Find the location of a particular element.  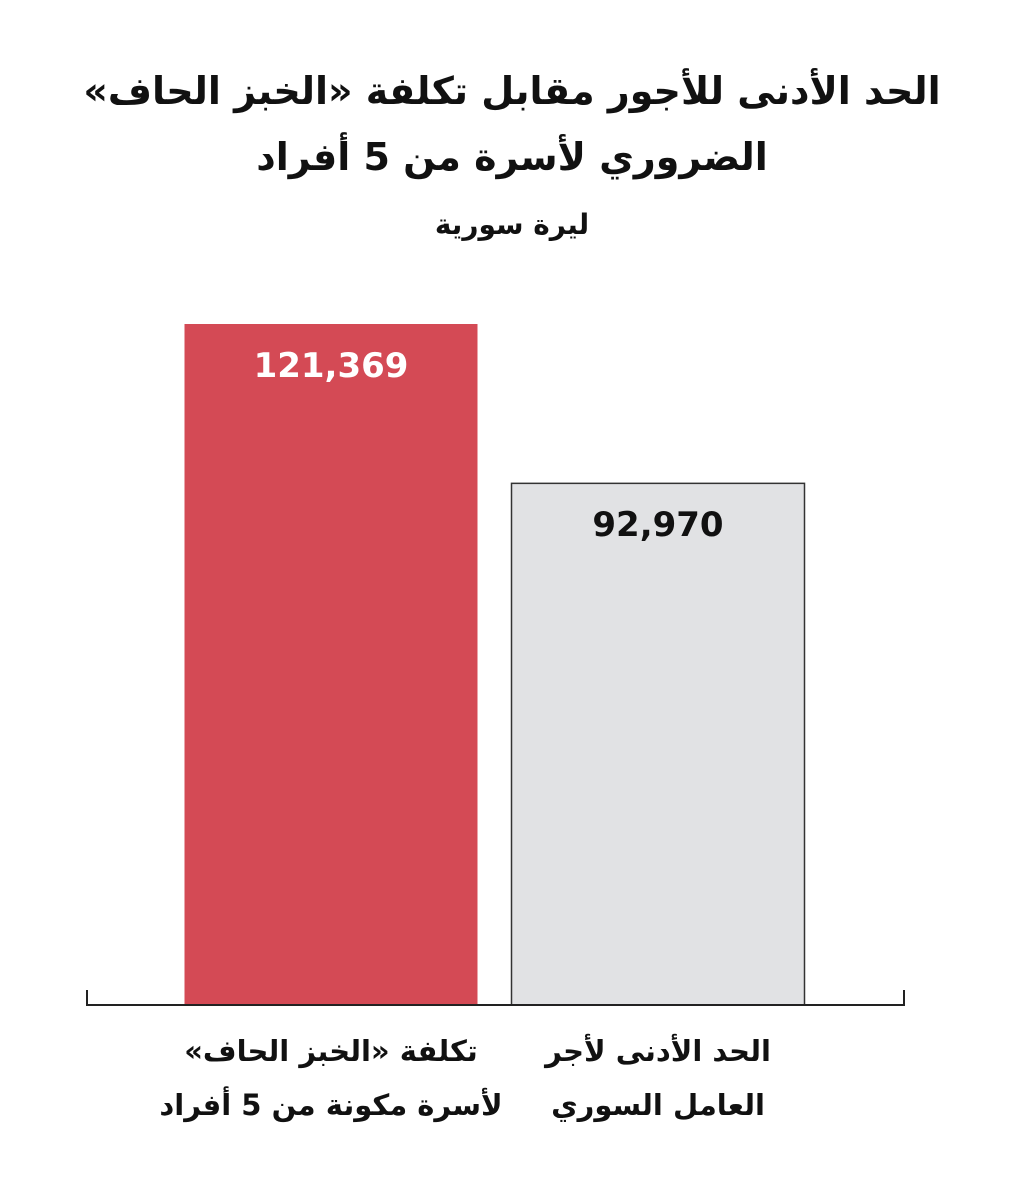

baseline is located at coordinates (495, 998).